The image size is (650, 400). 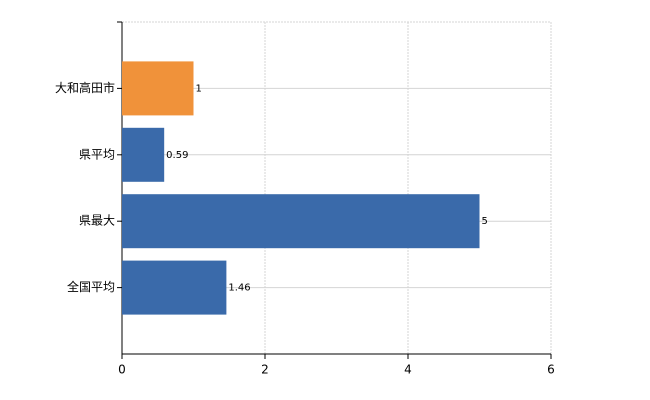 I want to click on y-tick-label: 全国平均, so click(x=91, y=286).